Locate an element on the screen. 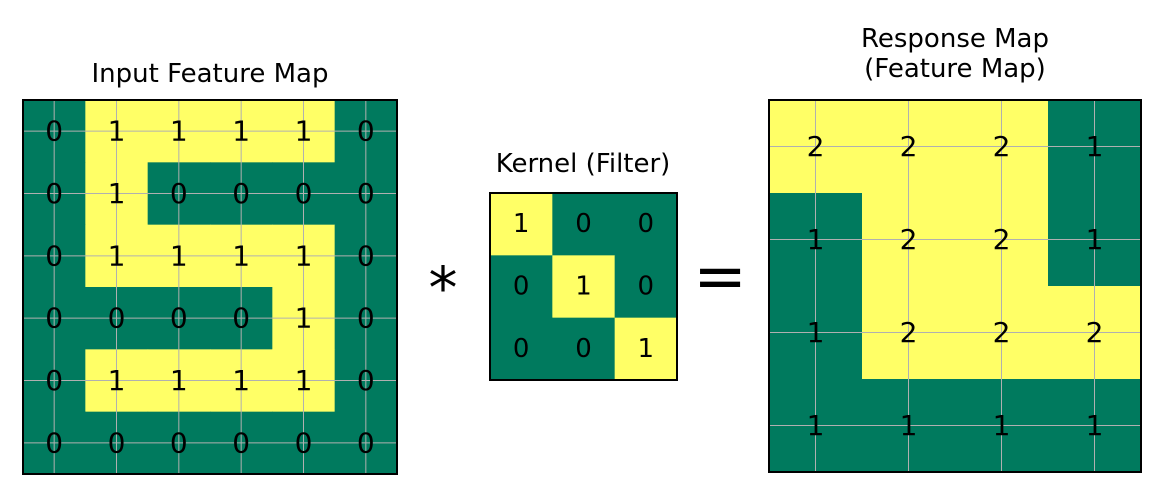 This screenshot has height=504, width=1165. response-map-title: Response Map (Feature Map) is located at coordinates (955, 54).